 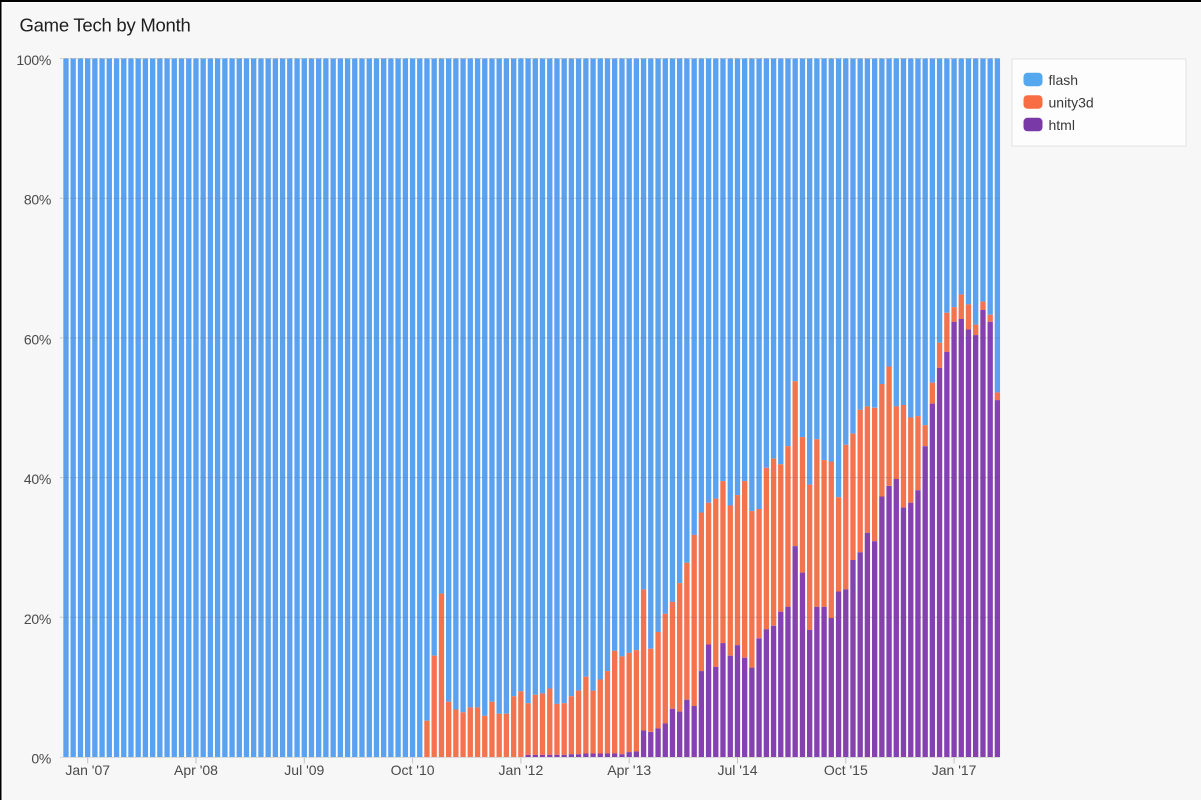 I want to click on svg-text: Apr '13, so click(x=629, y=770).